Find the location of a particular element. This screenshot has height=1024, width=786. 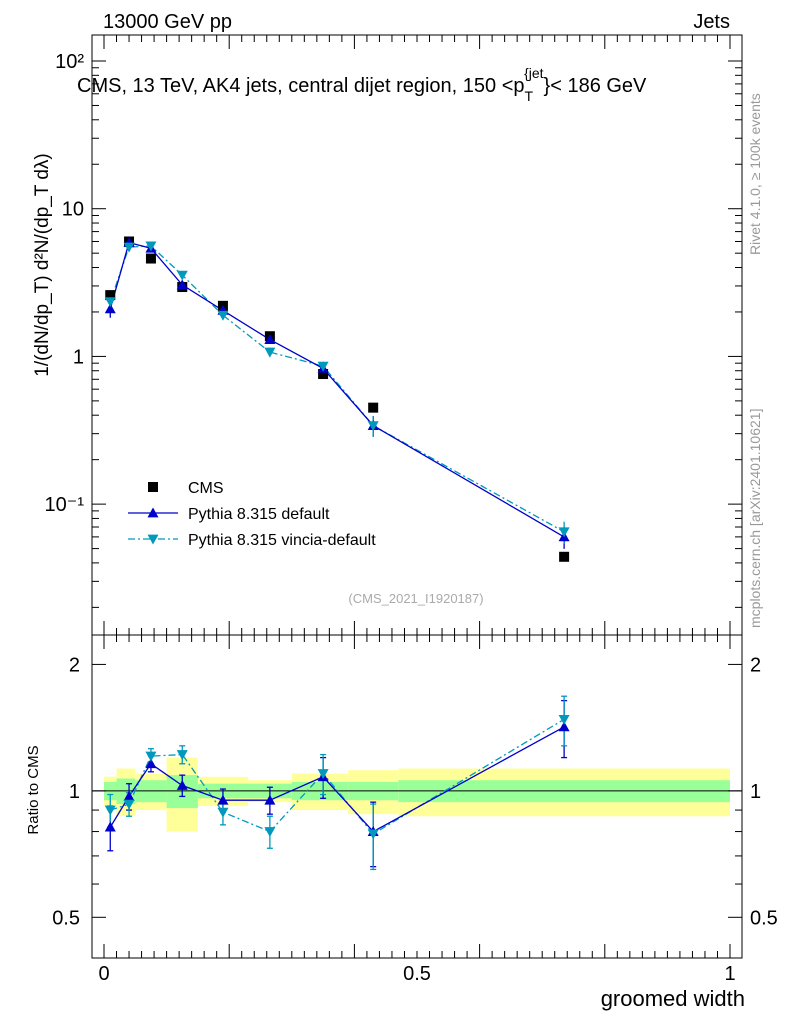

legend-marker-default is located at coordinates (153, 512).